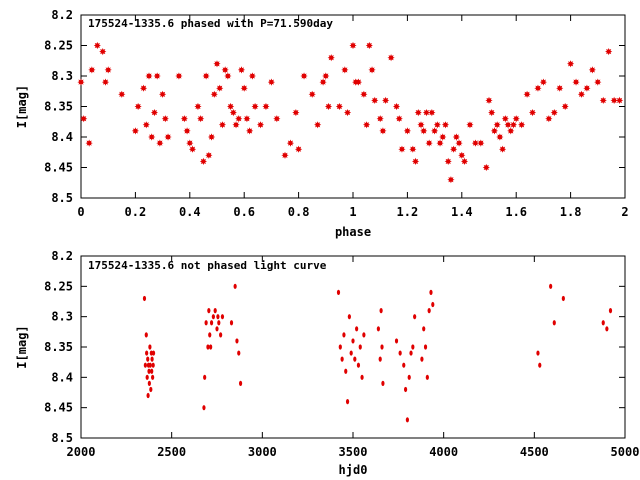  I want to click on x-tick-label: 2, so click(624, 212).